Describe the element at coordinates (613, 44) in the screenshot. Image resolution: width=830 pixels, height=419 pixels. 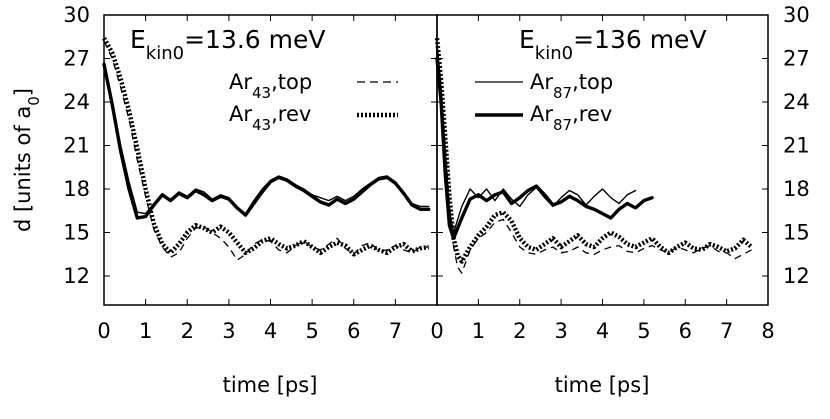
I see `right-panel-title: Ekin0=136 meV` at that location.